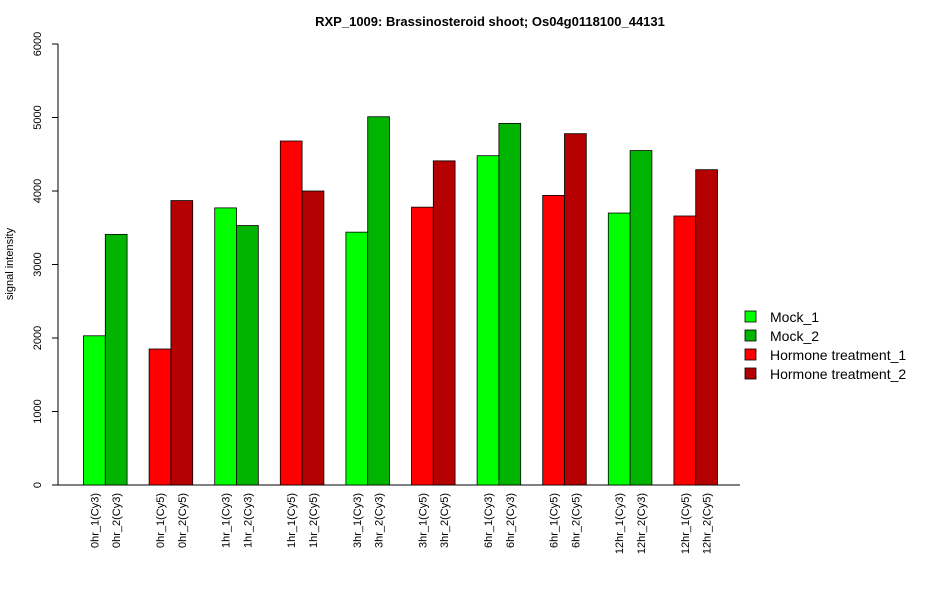 This screenshot has width=950, height=600. I want to click on x-tick-label: 3hr_1(Cy3), so click(358, 520).